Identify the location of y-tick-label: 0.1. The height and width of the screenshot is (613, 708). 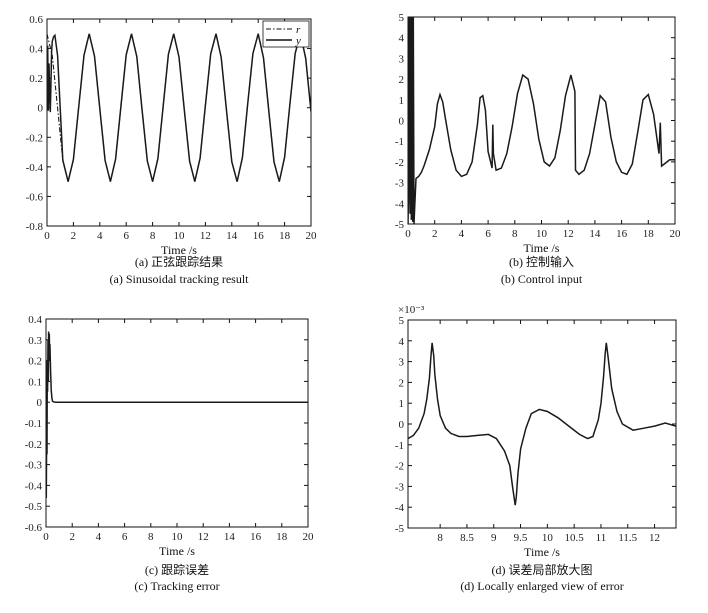
(35, 382).